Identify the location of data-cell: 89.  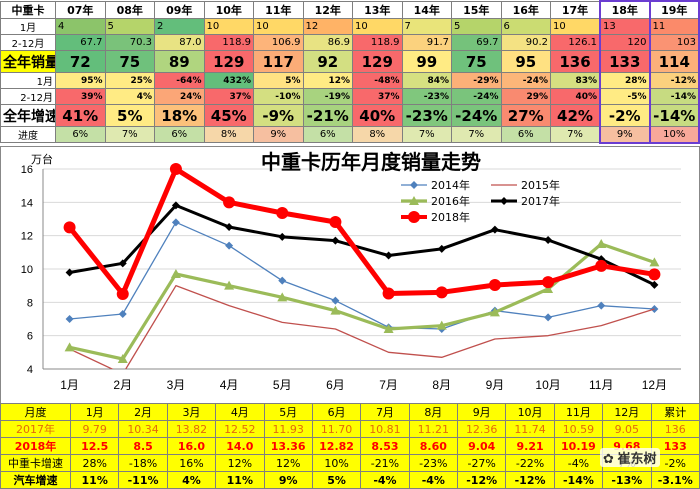
(179, 61).